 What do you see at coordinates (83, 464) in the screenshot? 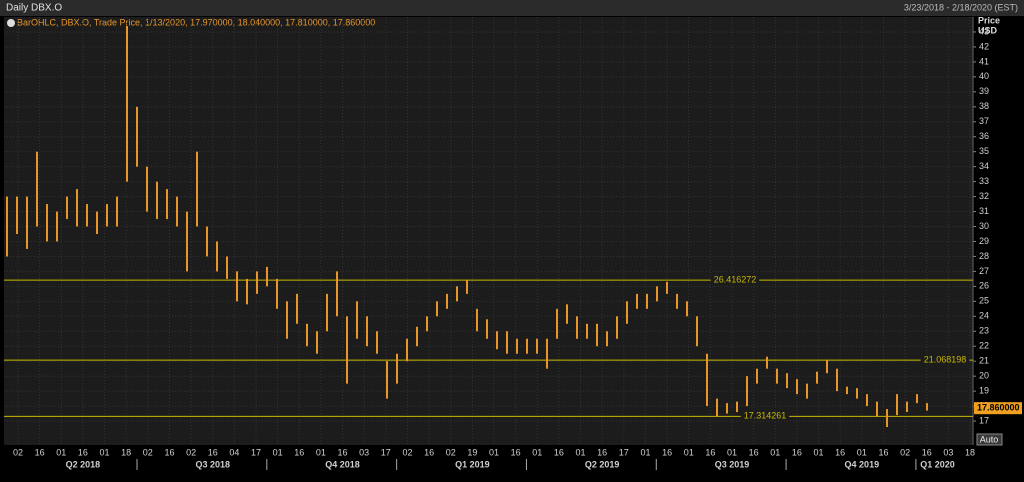
I see `quarter-label: Q2 2018` at bounding box center [83, 464].